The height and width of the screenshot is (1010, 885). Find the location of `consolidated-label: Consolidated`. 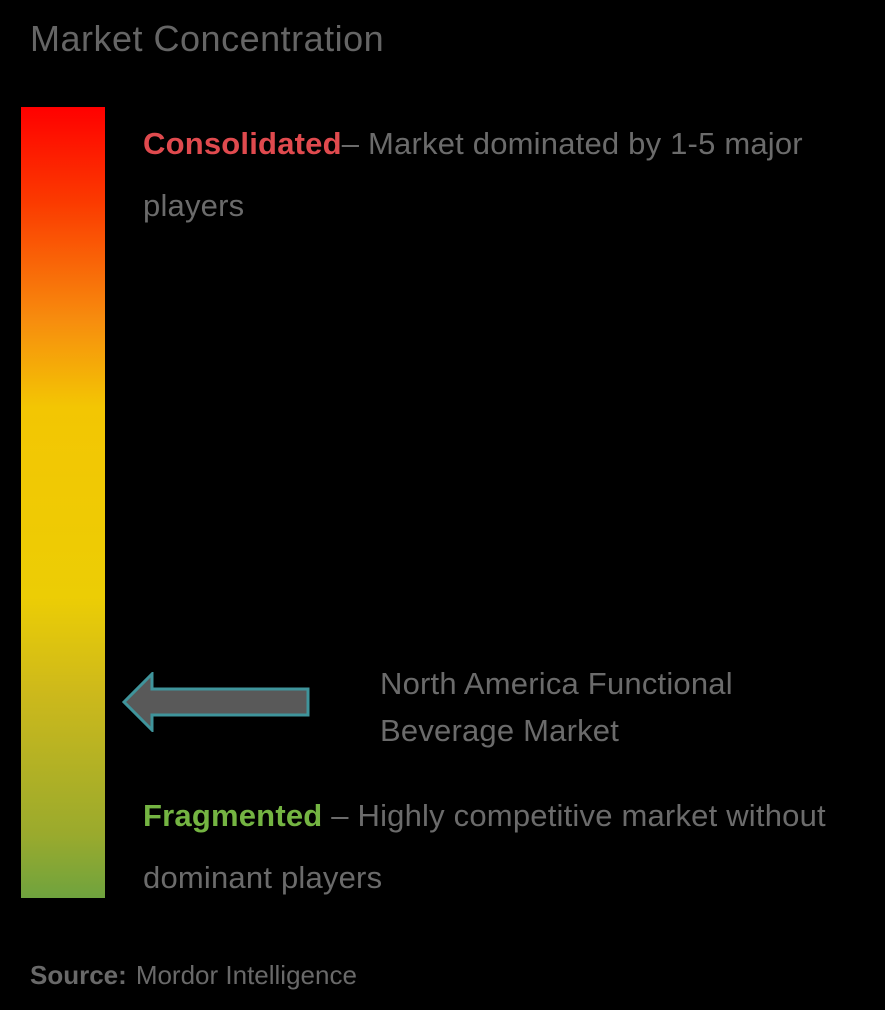

consolidated-label: Consolidated is located at coordinates (242, 143).